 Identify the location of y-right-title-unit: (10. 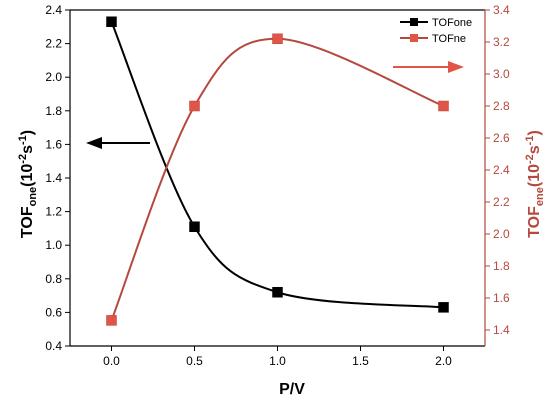
(534, 175).